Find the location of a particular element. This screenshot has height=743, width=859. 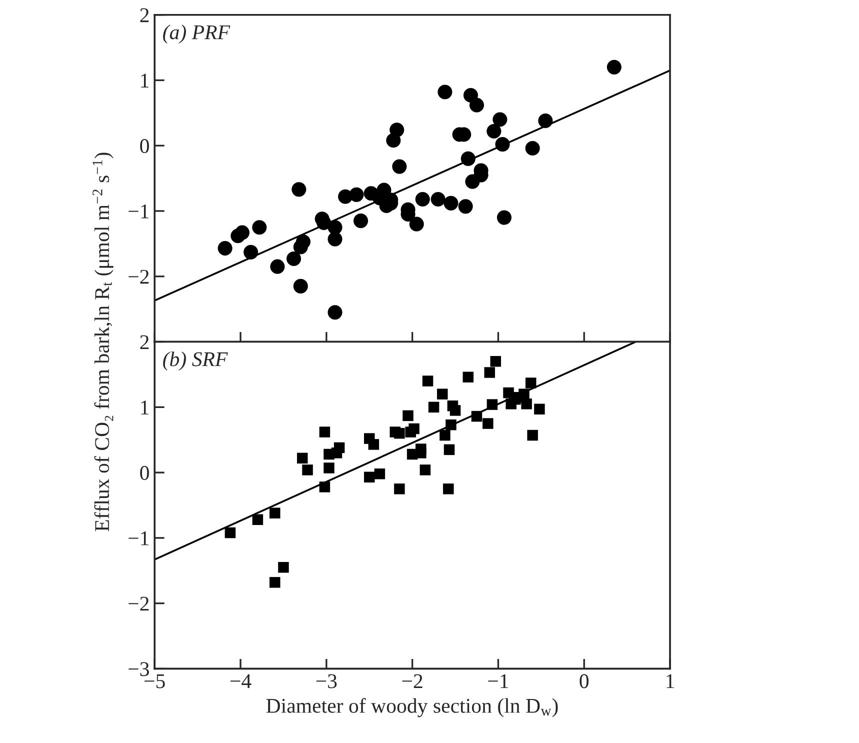

x-axis-title: Diameter of woody section (ln D$_{w}$) is located at coordinates (412, 708).